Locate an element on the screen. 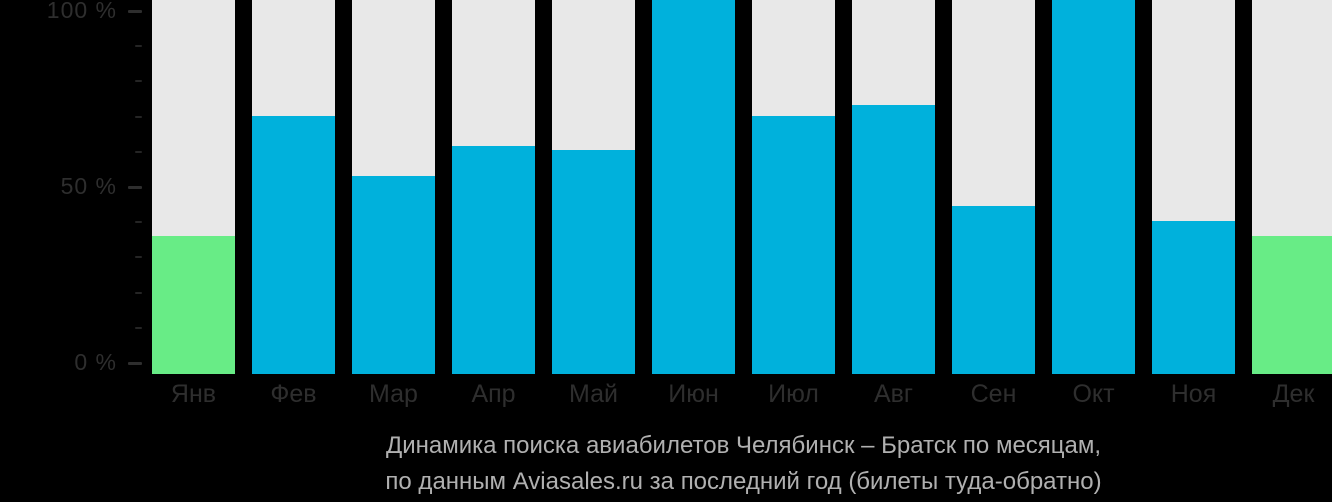  x-axis-label: Авг is located at coordinates (893, 394).